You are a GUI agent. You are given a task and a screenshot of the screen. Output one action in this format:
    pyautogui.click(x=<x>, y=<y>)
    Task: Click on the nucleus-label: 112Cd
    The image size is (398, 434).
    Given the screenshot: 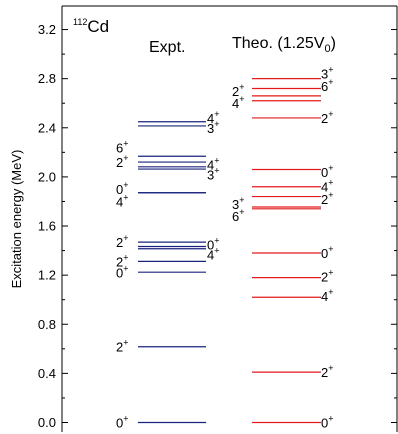 What is the action you would take?
    pyautogui.click(x=91, y=26)
    